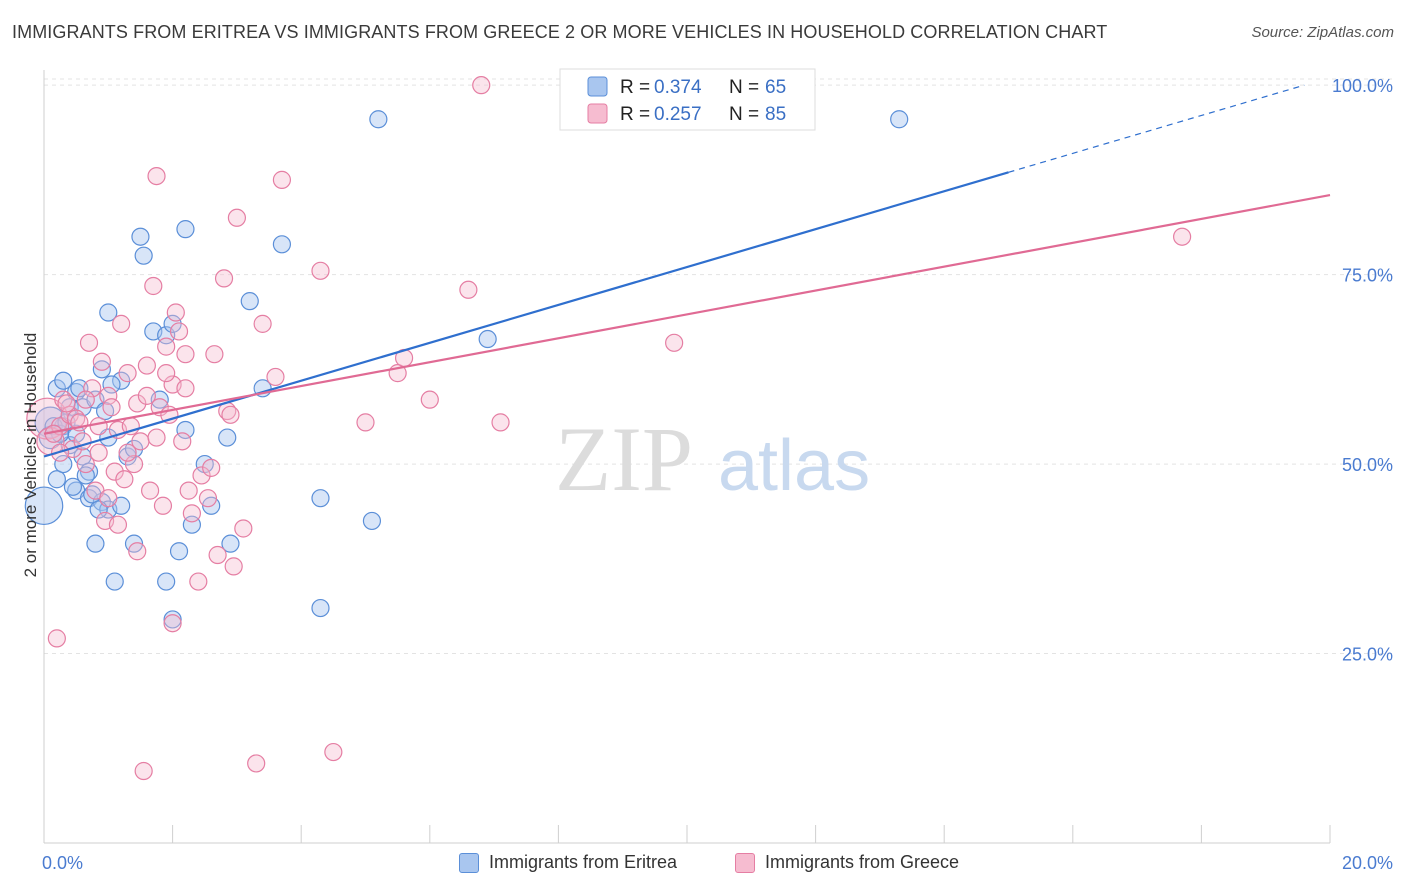  Describe the element at coordinates (635, 87) in the screenshot. I see `legend-r-label-eritrea: R =` at that location.